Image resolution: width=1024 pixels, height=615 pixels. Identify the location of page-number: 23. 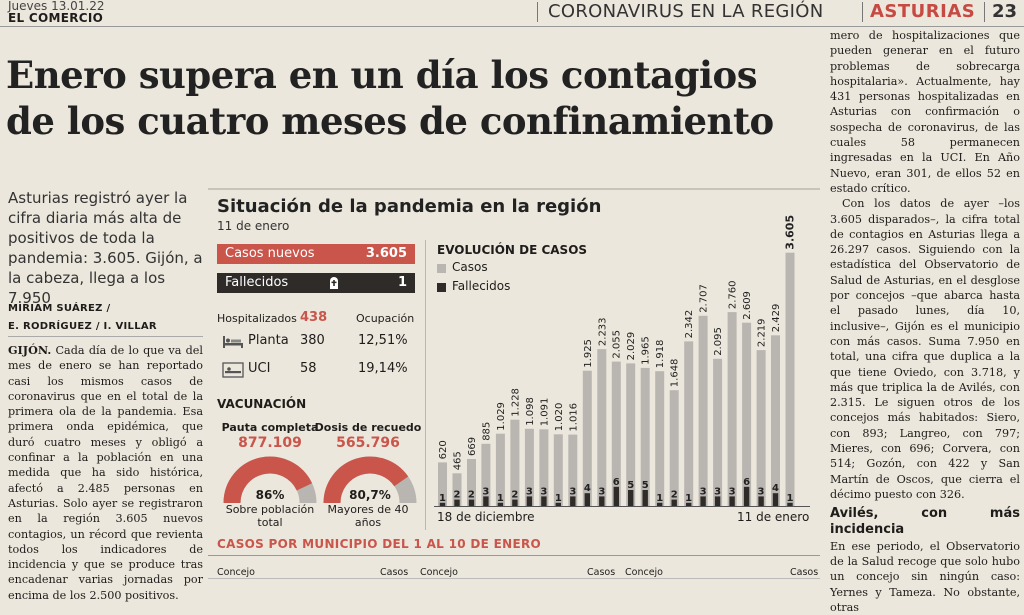
(1005, 11).